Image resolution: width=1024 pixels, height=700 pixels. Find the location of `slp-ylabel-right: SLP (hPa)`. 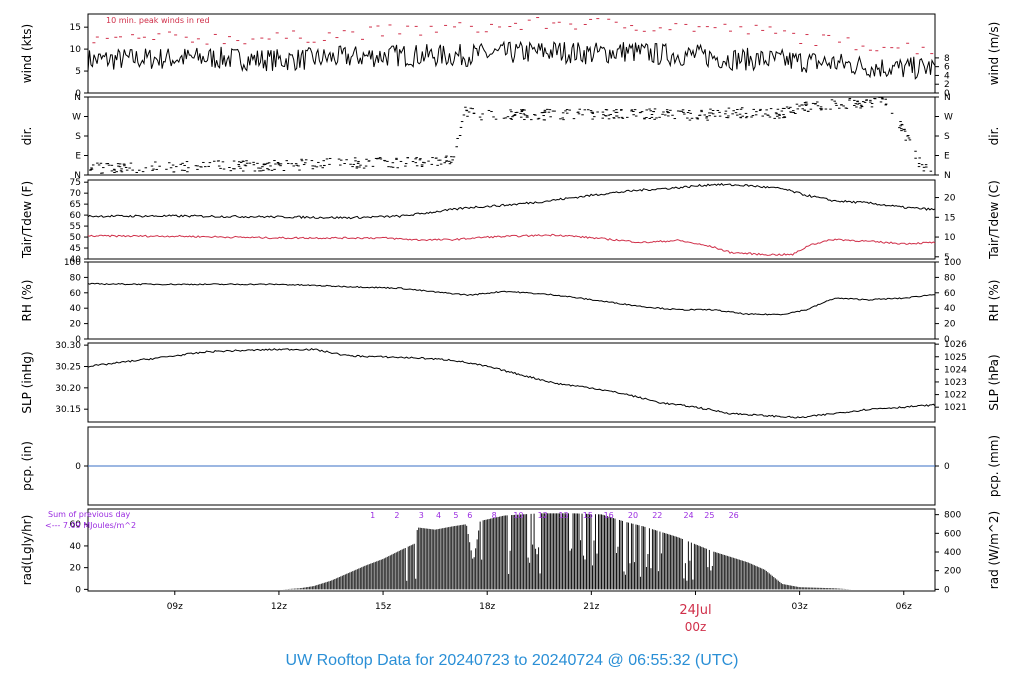

slp-ylabel-right: SLP (hPa) is located at coordinates (994, 382).